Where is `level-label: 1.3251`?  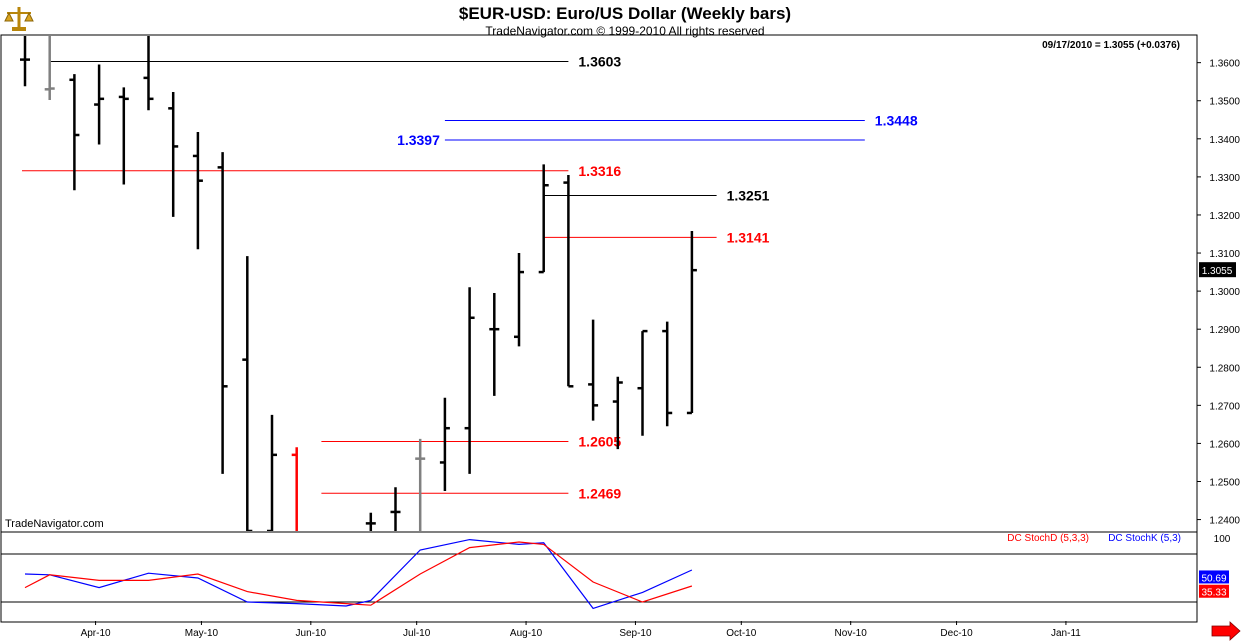
level-label: 1.3251 is located at coordinates (748, 196).